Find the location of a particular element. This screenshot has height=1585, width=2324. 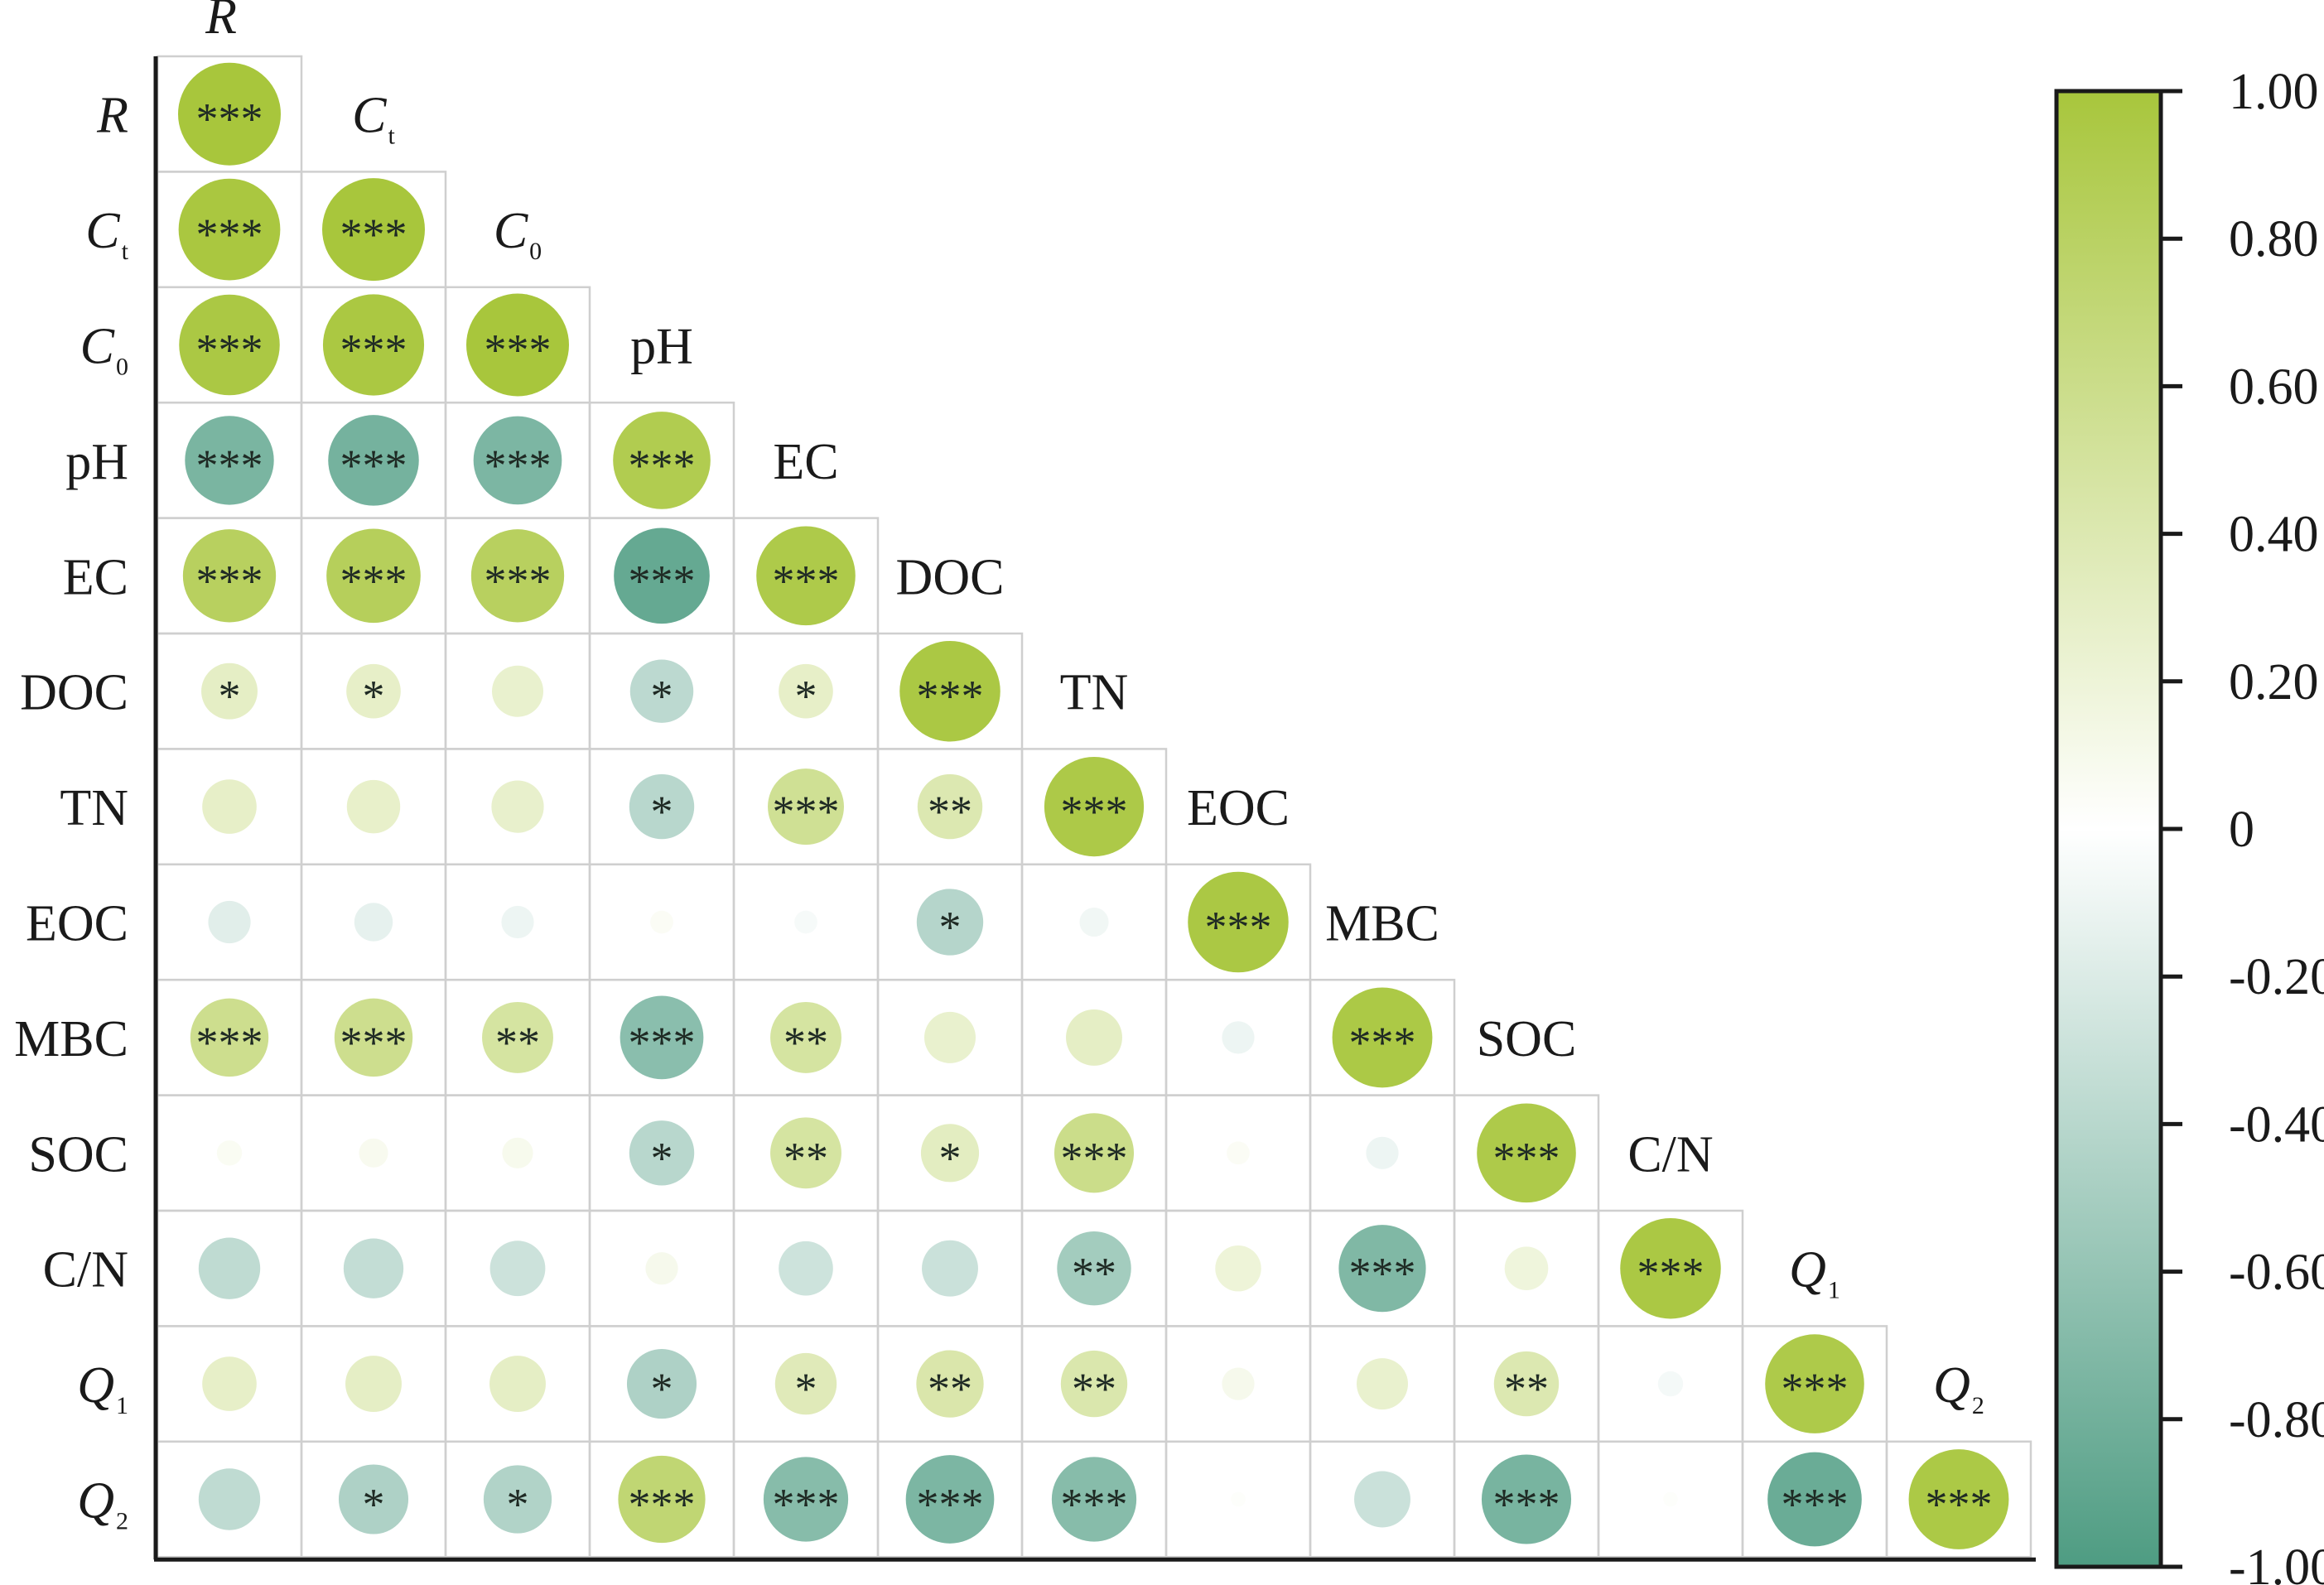

correlation-circle-TN-pH is located at coordinates (662, 806).